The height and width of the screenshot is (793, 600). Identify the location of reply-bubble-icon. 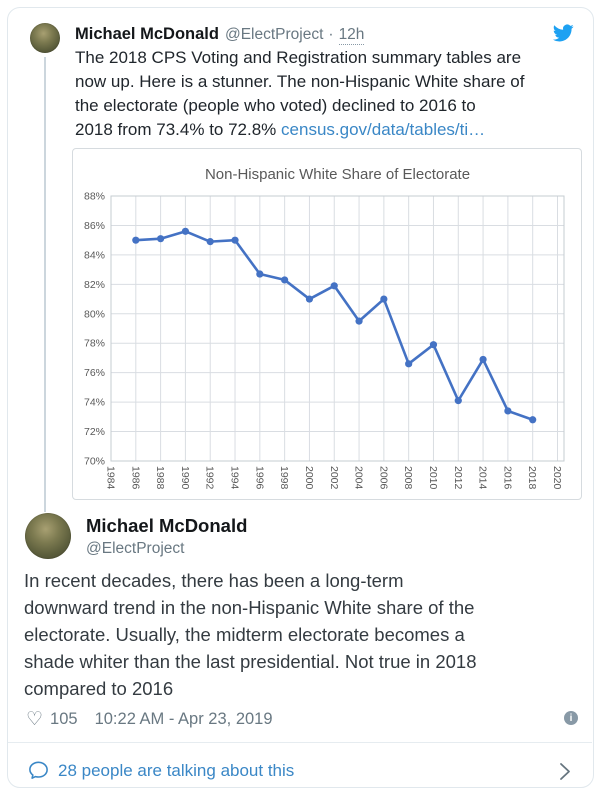
(38, 770).